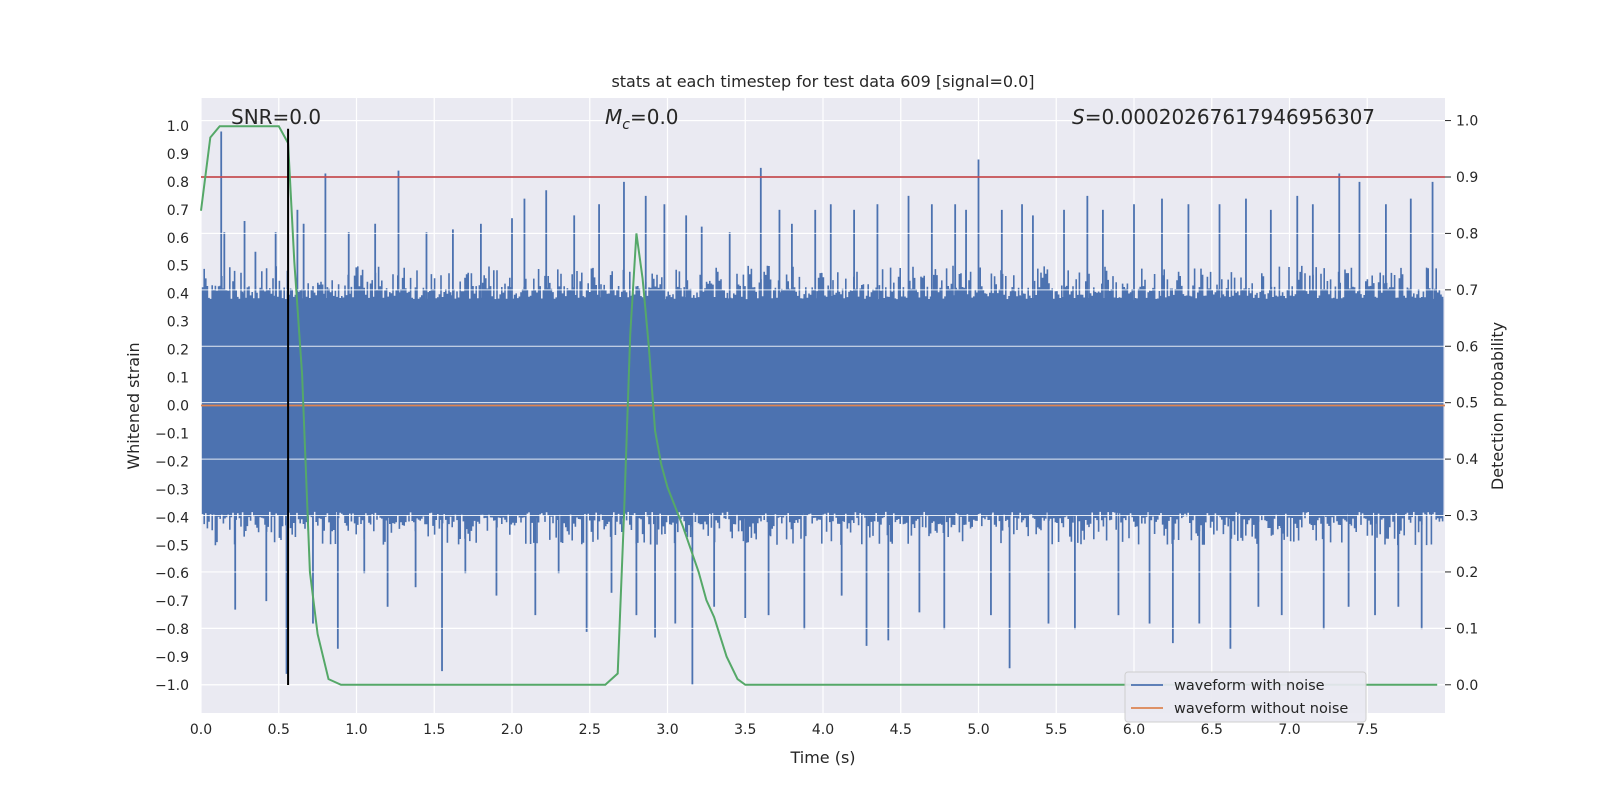  I want to click on y2-axis-label: Detection probability, so click(1497, 406).